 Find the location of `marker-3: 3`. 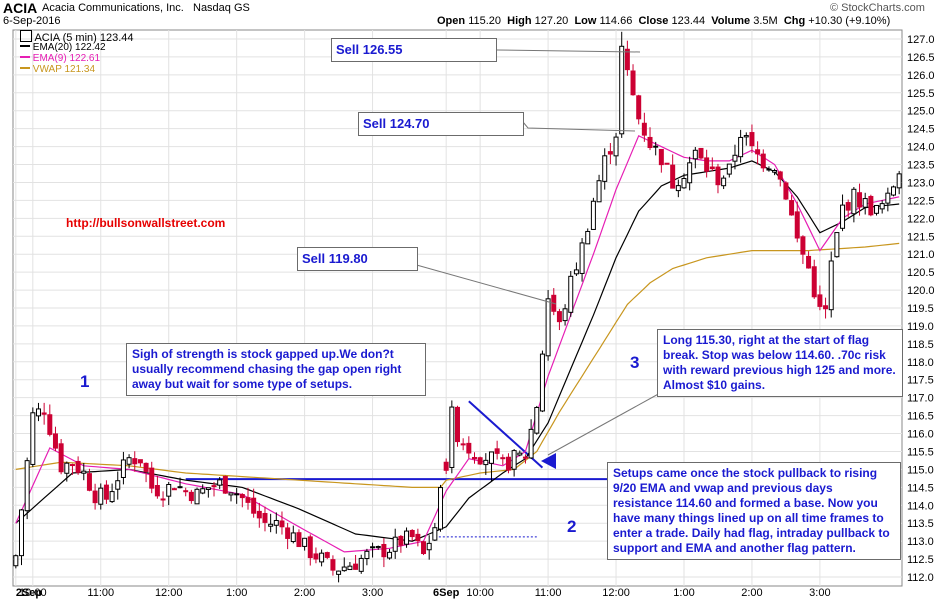

marker-3: 3 is located at coordinates (635, 362).